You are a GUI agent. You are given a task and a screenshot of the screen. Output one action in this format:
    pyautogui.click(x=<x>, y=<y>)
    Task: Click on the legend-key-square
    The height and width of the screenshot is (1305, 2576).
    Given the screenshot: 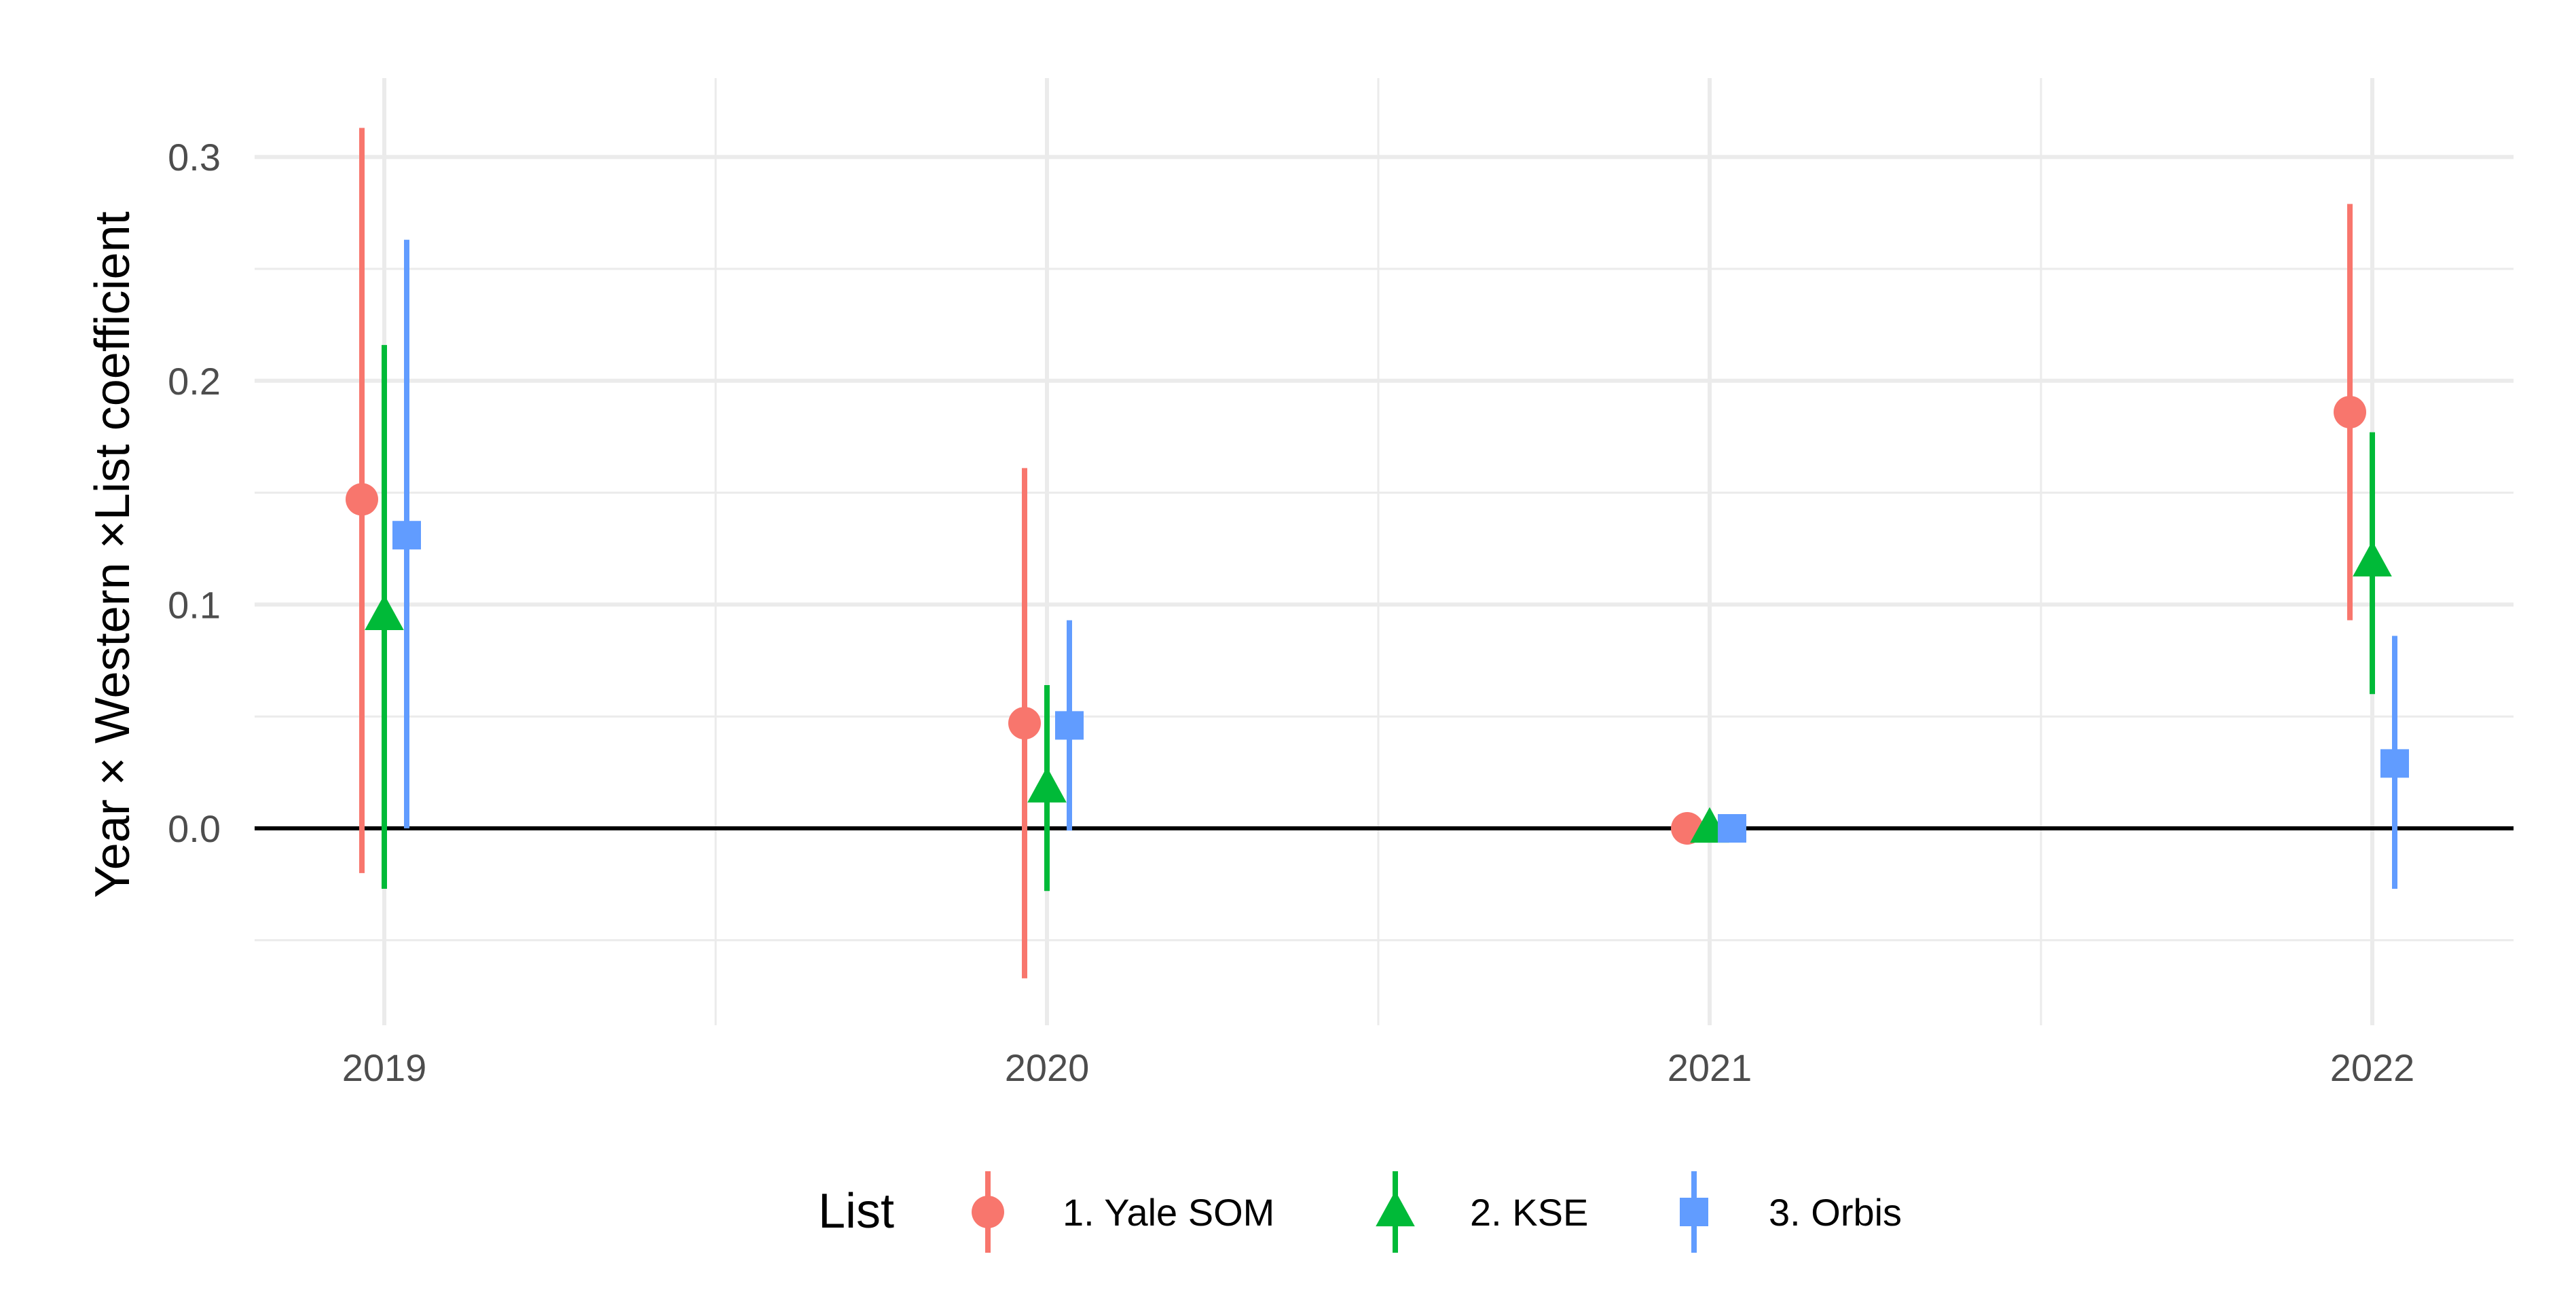 What is the action you would take?
    pyautogui.click(x=1694, y=1212)
    